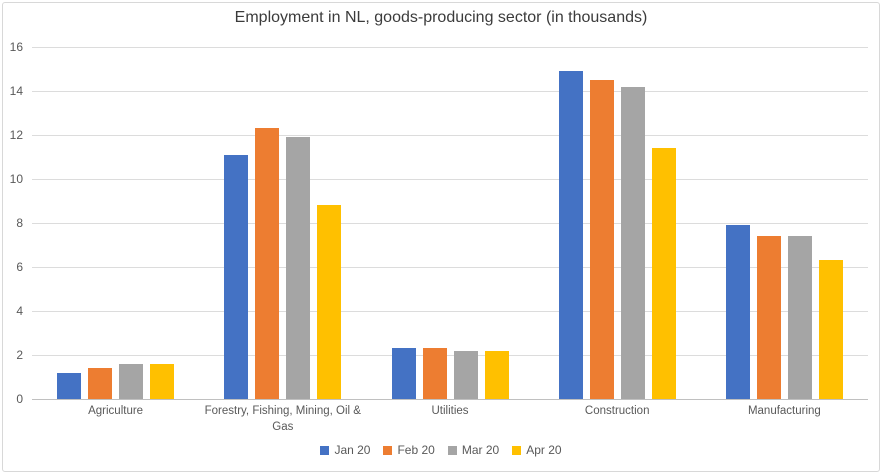  Describe the element at coordinates (601, 239) in the screenshot. I see `bar-feb-20-construction` at that location.